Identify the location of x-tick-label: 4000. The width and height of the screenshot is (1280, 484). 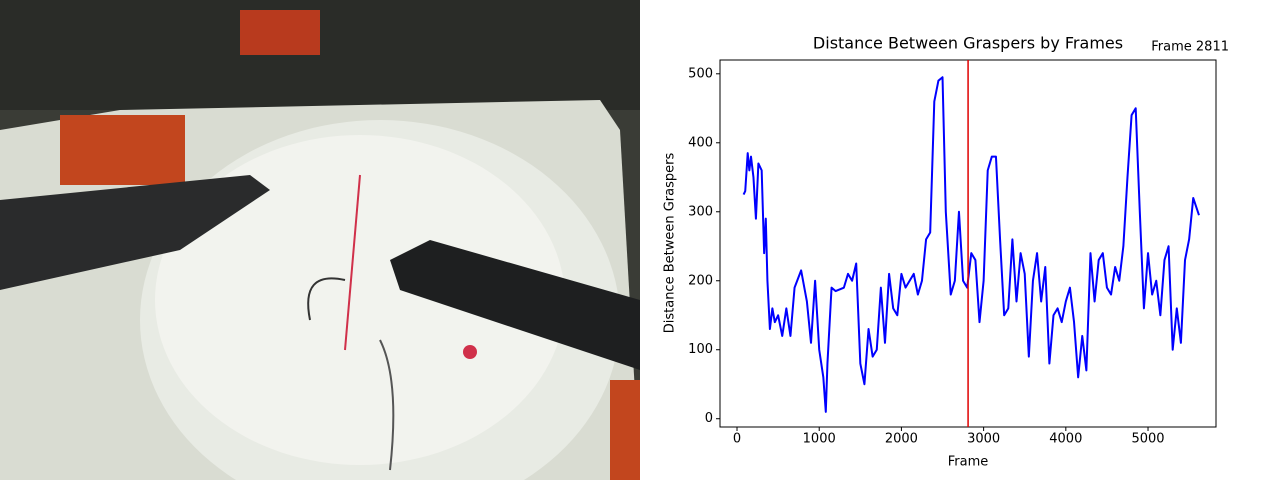
(1065, 439).